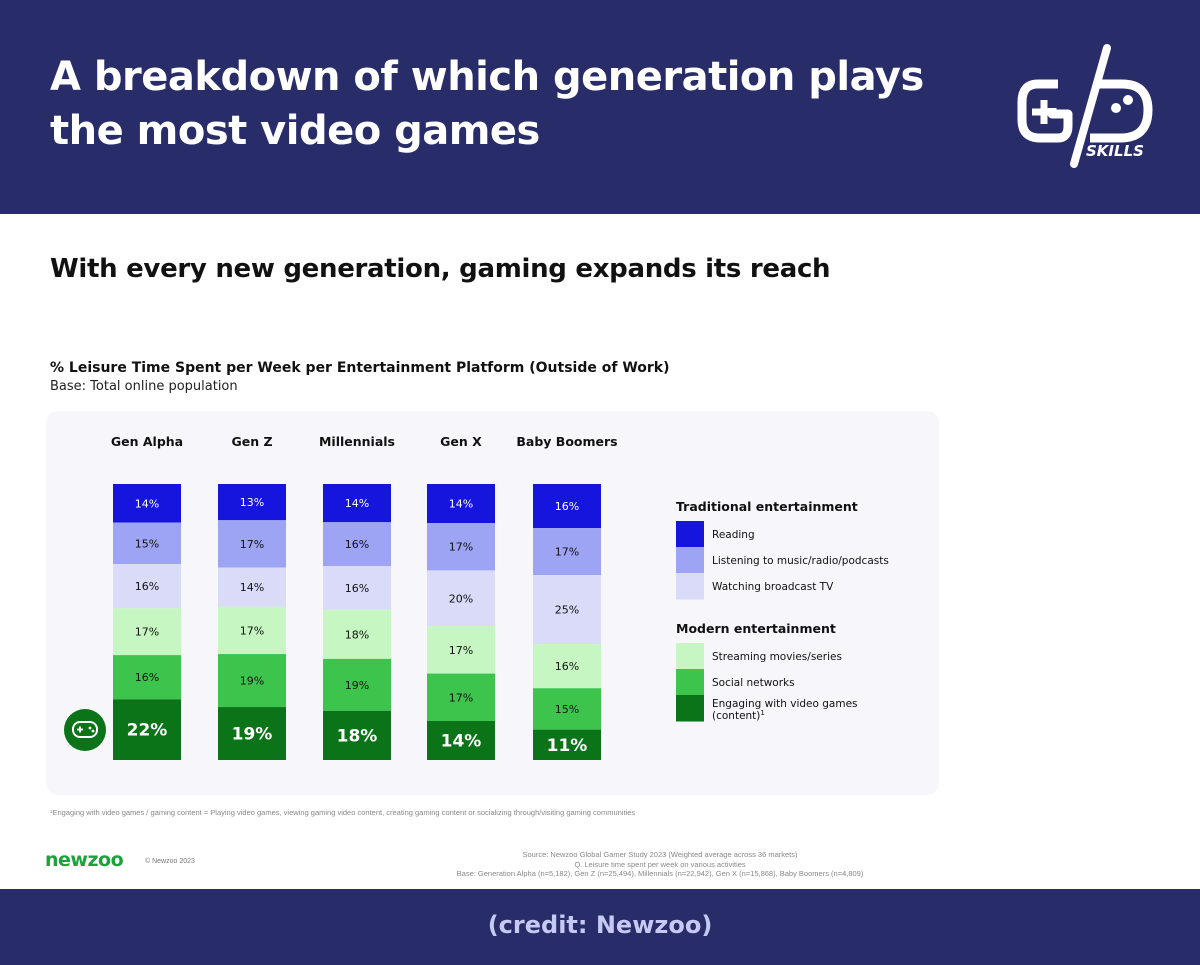 This screenshot has height=965, width=1200. Describe the element at coordinates (1115, 151) in the screenshot. I see `logo-text: SKILLS` at that location.